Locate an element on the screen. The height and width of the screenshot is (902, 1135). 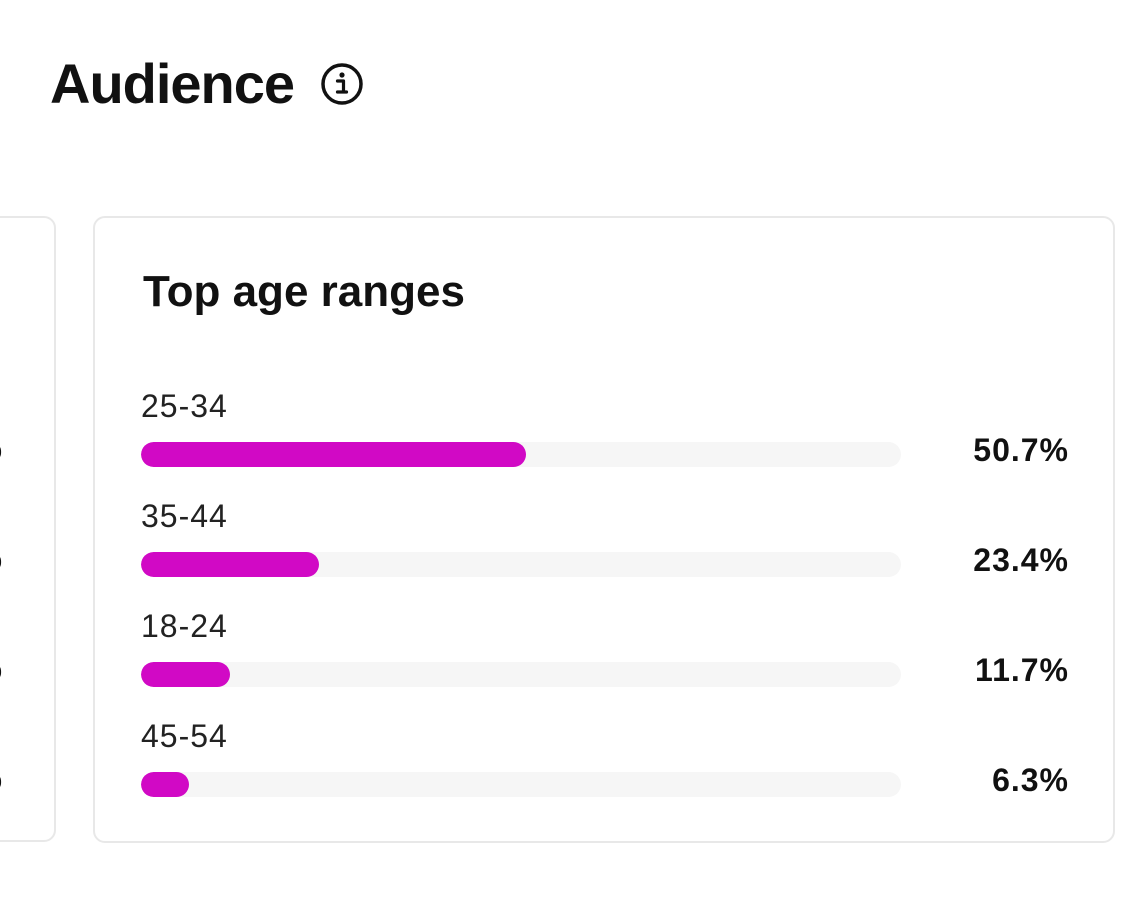
age-range-percent: 23.4% is located at coordinates (1021, 560).